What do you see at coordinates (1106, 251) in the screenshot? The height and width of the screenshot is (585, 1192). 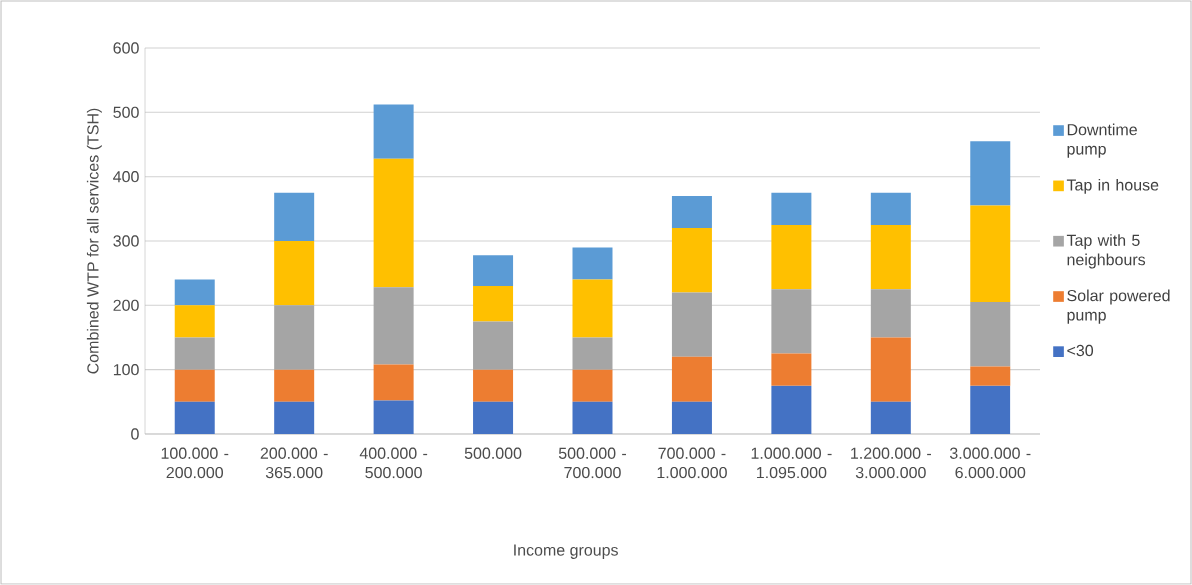 I see `legend-label: Tap with 5 neighbours` at bounding box center [1106, 251].